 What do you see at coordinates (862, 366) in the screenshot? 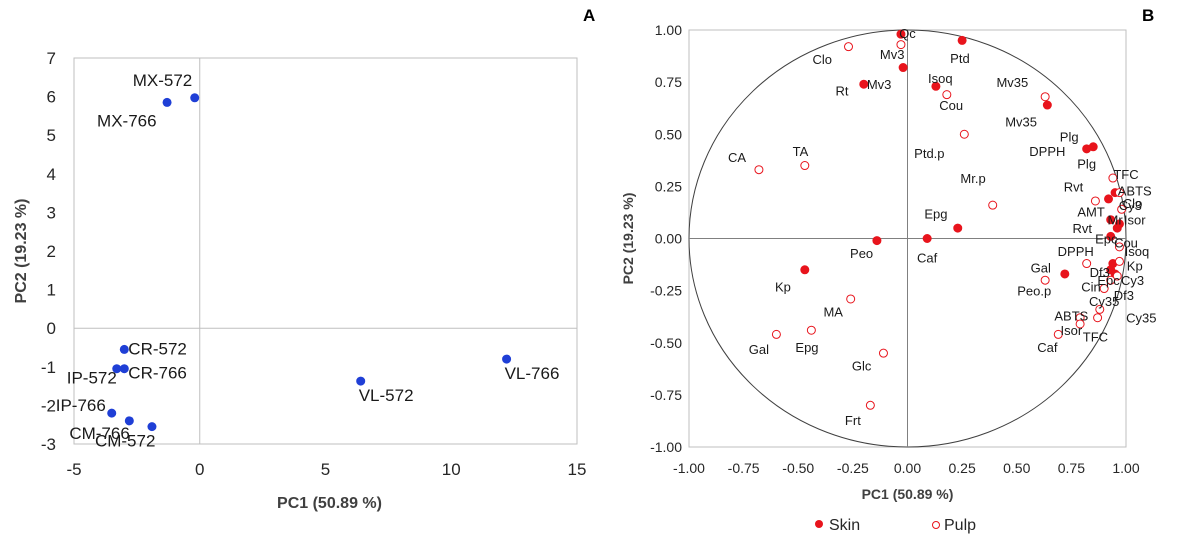
I see `chart-b-point-label: Glc` at bounding box center [862, 366].